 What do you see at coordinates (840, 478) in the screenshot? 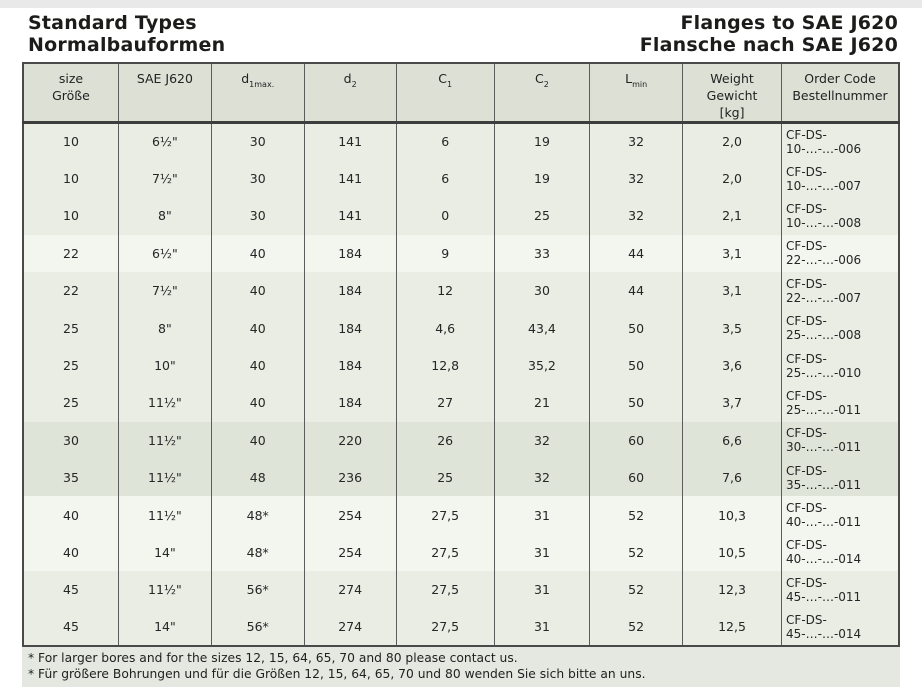
I see `table-cell-order: CF-DS-35-…-…-011` at bounding box center [840, 478].